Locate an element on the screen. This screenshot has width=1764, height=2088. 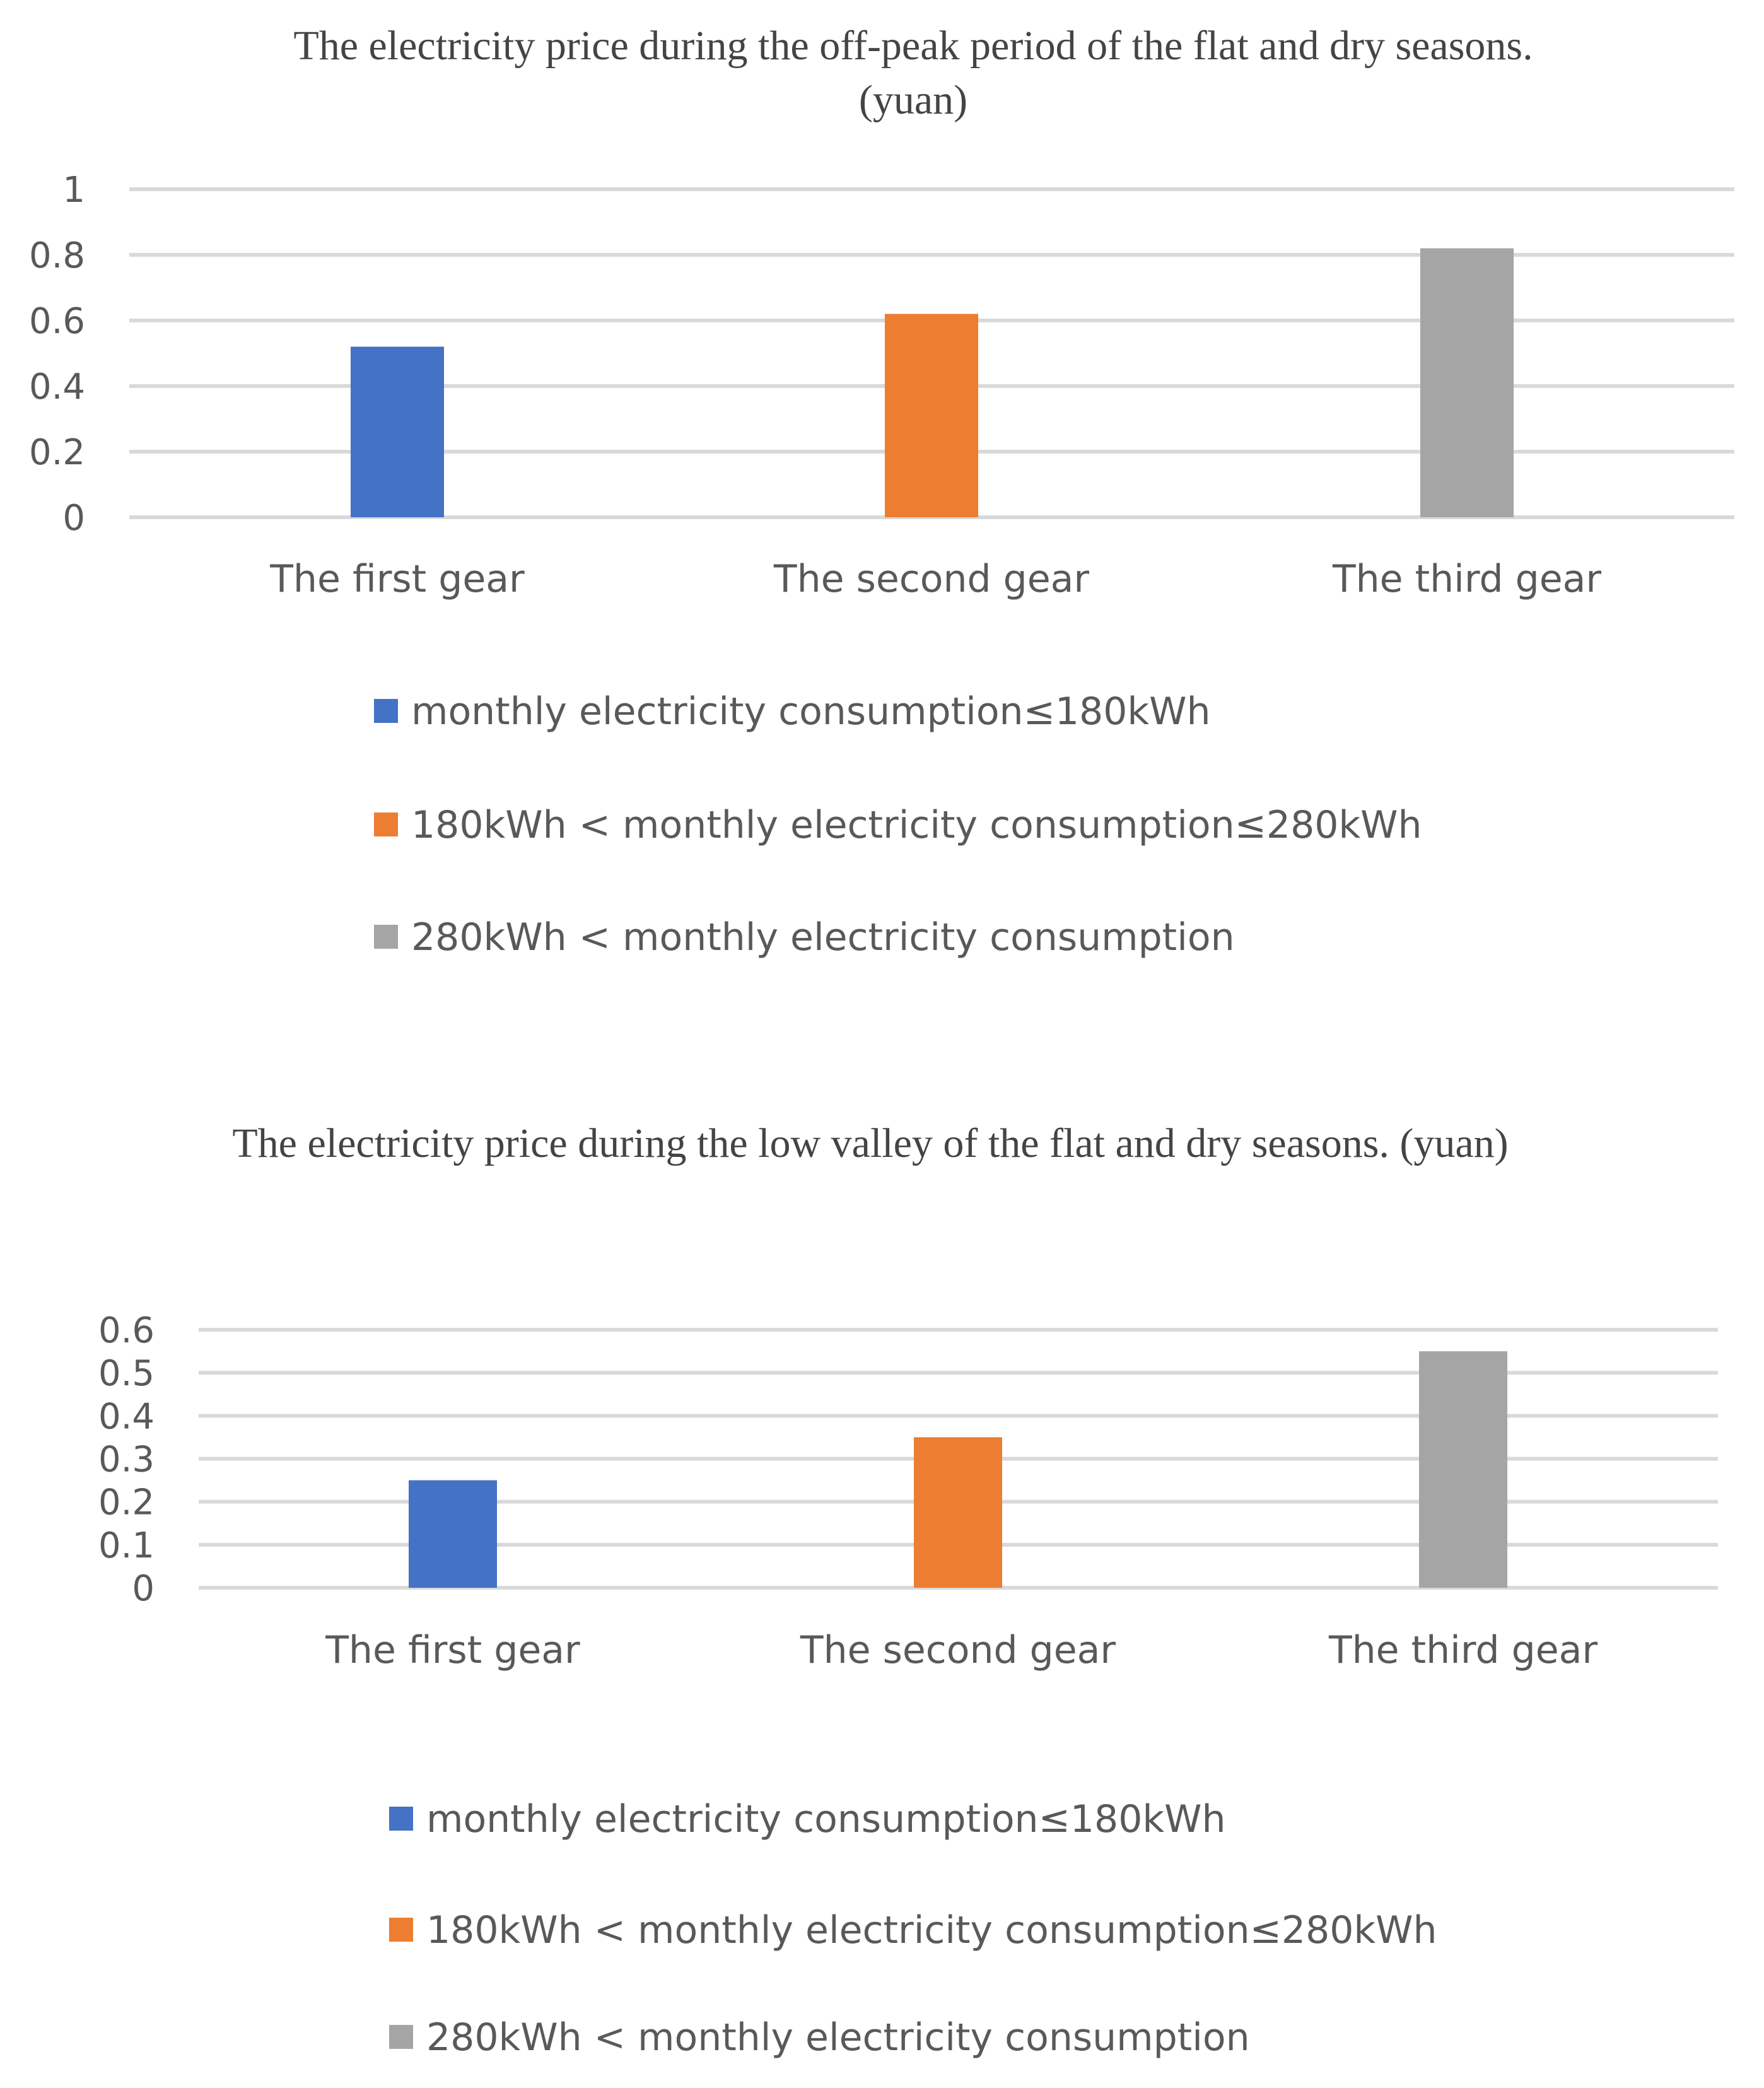
chart-1-category-label-3: The third gear is located at coordinates (1466, 579).